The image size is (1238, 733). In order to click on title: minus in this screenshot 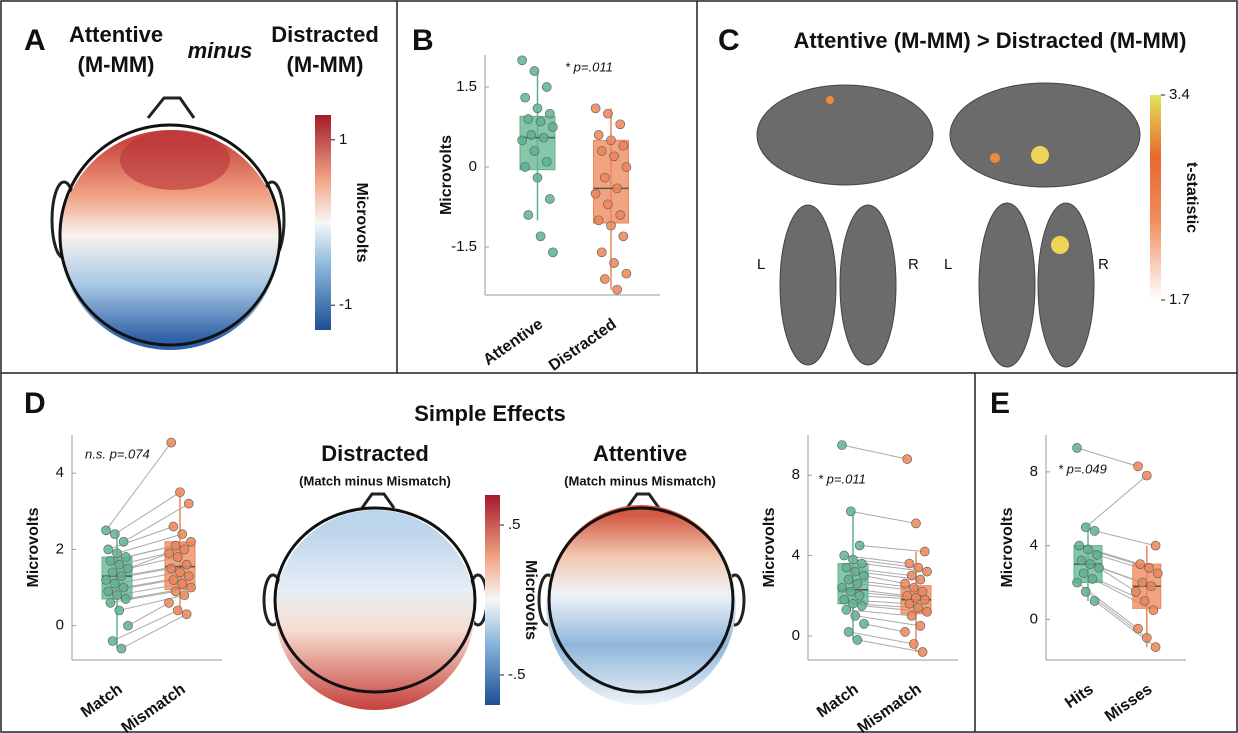, I will do `click(220, 50)`.